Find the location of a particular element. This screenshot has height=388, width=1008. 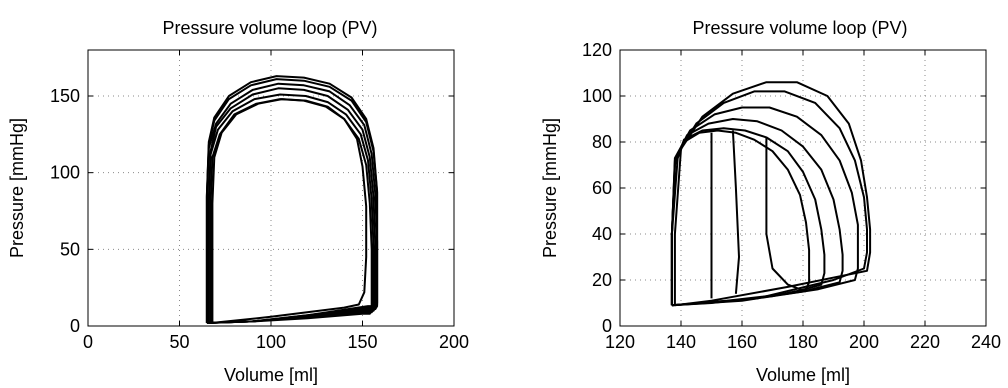

x-tick-label: 100 is located at coordinates (271, 342).